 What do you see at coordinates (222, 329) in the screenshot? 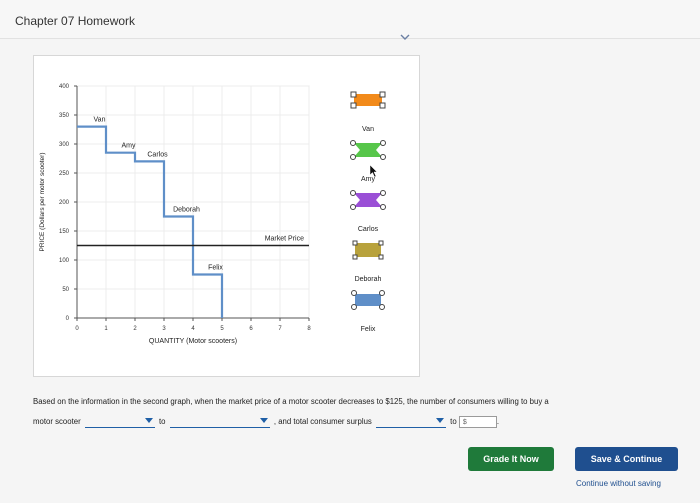
I see `x-tick-label: 5` at bounding box center [222, 329].